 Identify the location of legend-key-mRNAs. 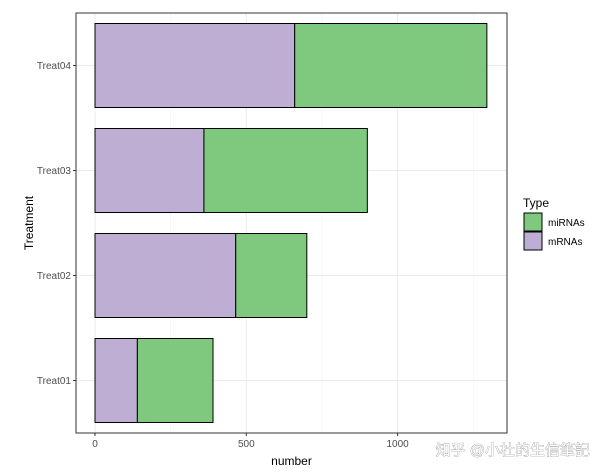
(533, 241).